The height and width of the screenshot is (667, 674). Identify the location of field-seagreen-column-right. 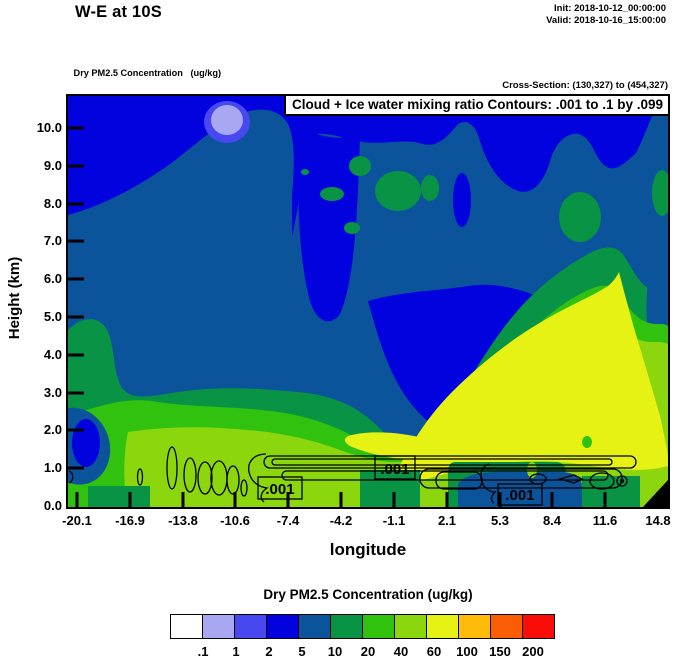
(611, 491).